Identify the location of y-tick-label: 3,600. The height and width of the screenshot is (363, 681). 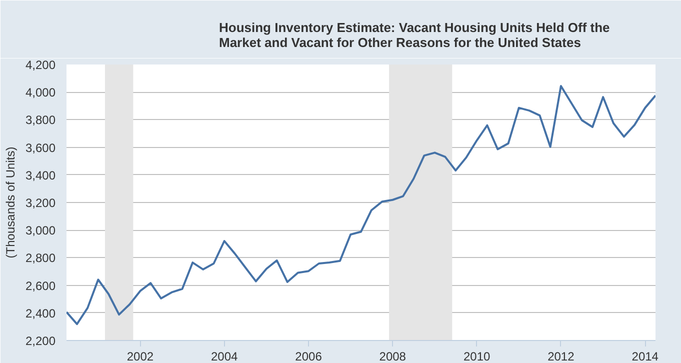
(40, 147).